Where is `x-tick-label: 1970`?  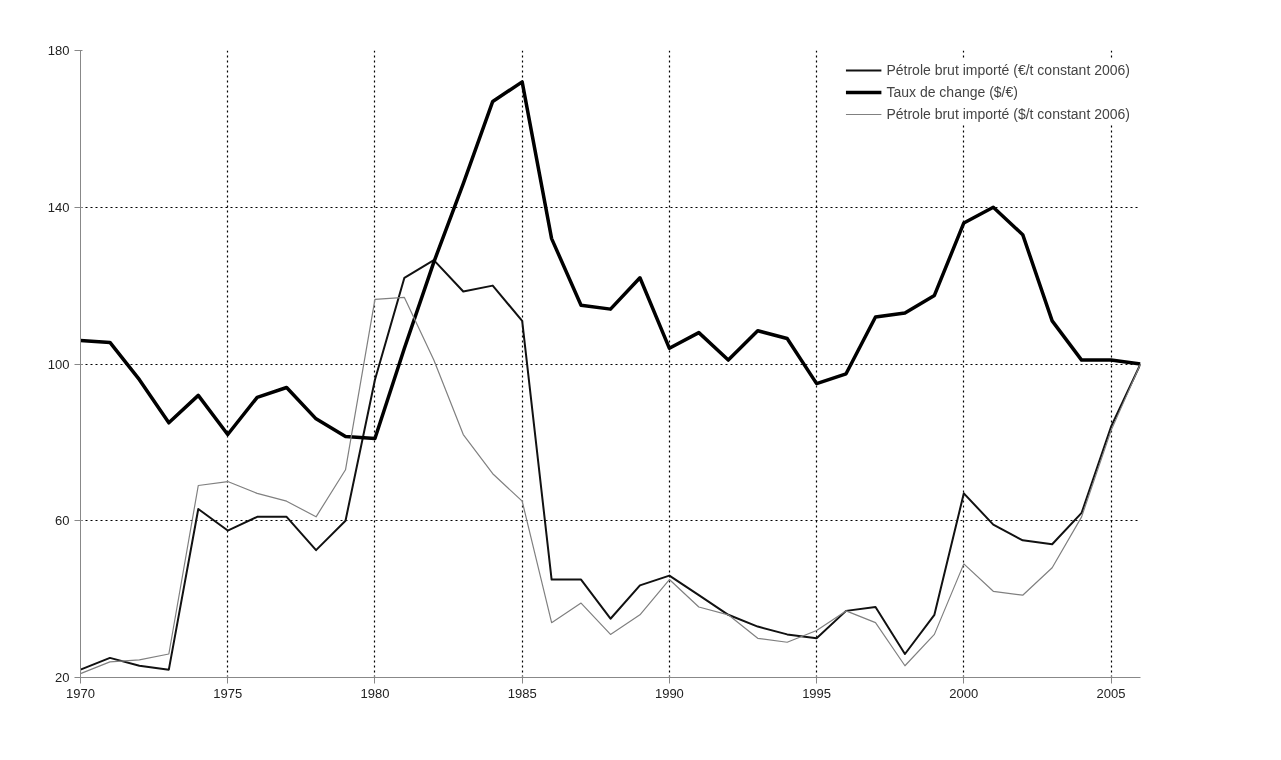
x-tick-label: 1970 is located at coordinates (80, 693).